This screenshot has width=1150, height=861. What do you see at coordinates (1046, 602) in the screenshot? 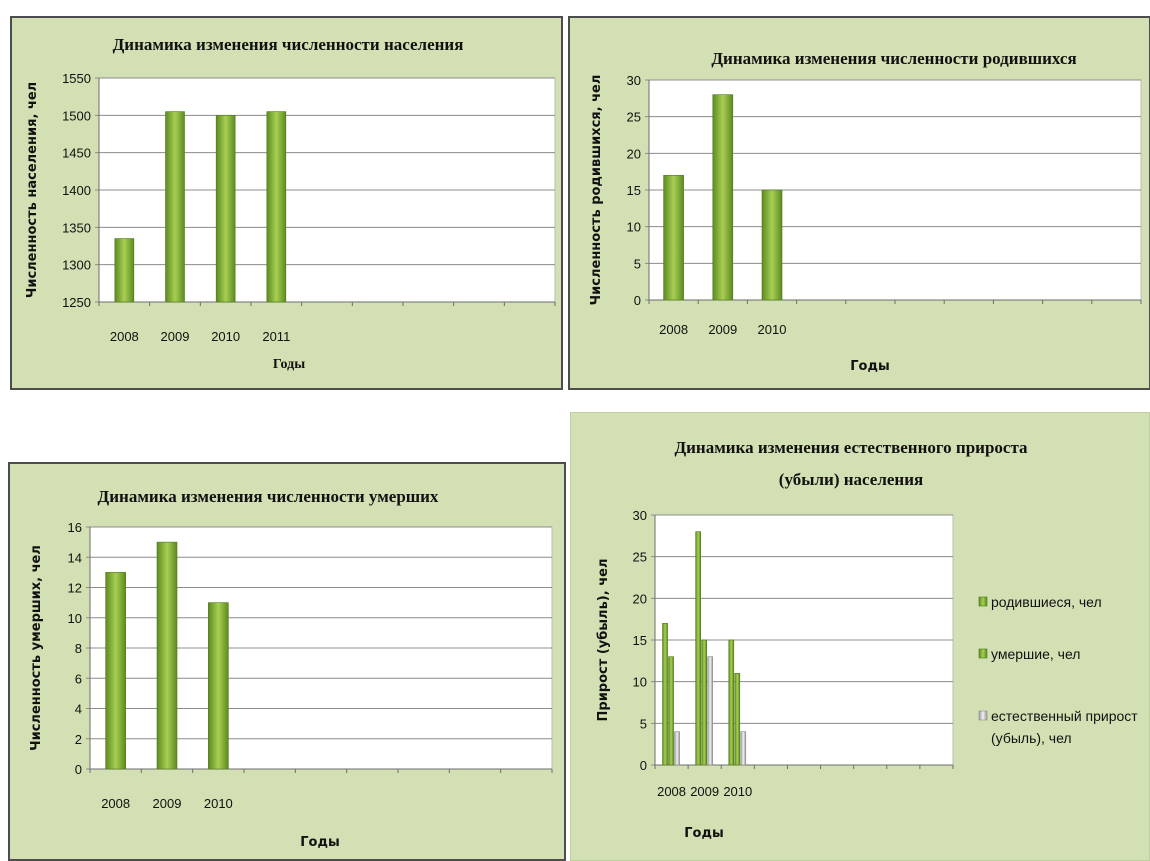
I see `legend-label-0: родившиеся, чел` at bounding box center [1046, 602].